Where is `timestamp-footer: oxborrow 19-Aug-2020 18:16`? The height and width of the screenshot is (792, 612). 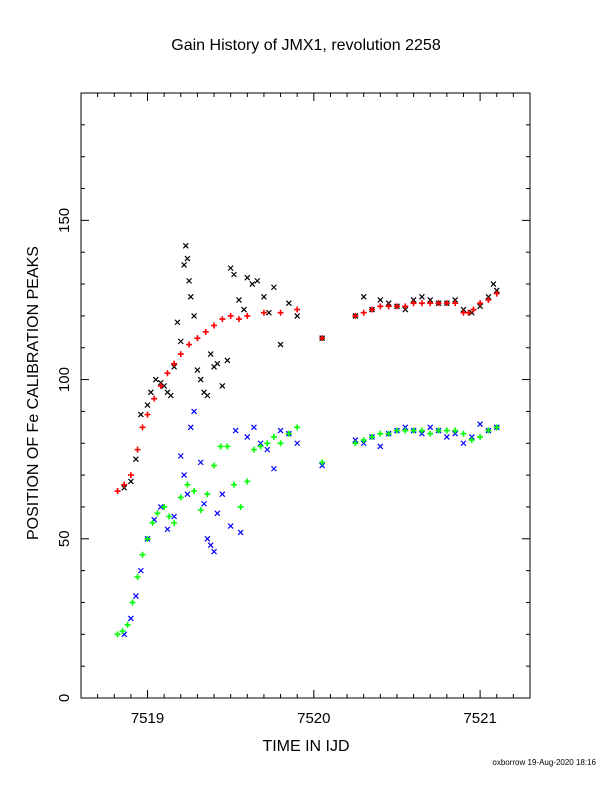 timestamp-footer: oxborrow 19-Aug-2020 18:16 is located at coordinates (544, 762).